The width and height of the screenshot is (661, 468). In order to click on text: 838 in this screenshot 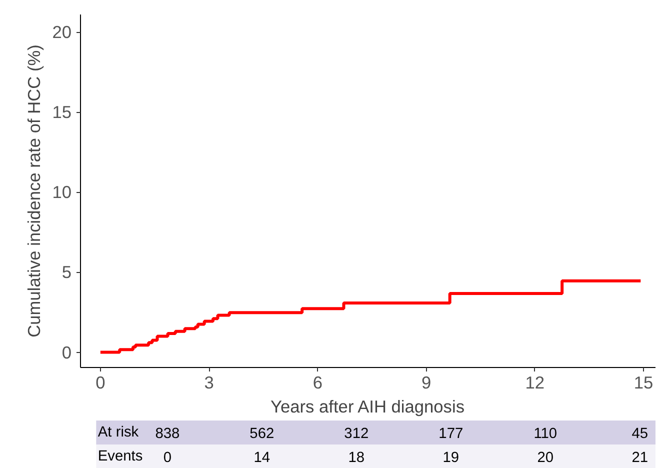, I will do `click(167, 434)`.